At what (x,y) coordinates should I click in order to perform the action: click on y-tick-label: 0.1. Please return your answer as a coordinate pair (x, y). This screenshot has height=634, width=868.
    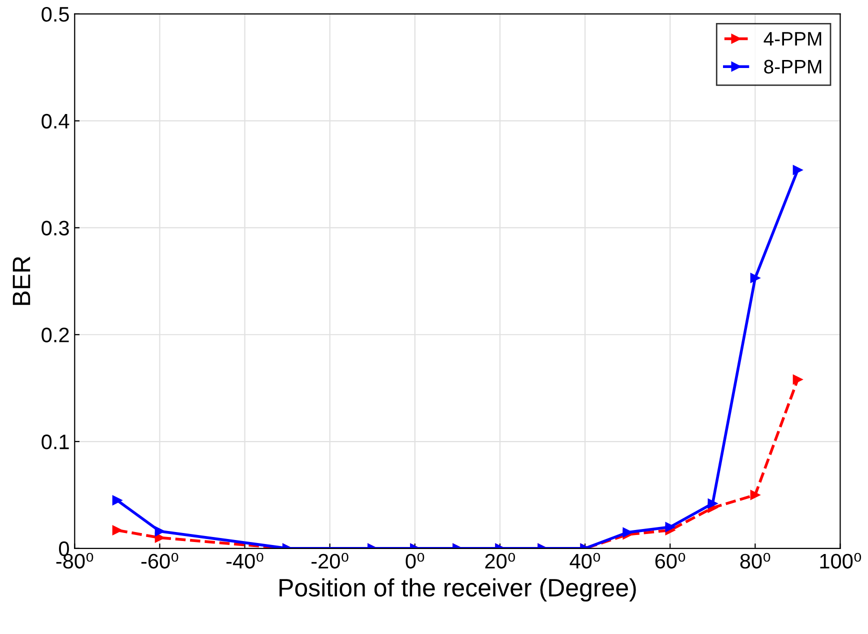
    Looking at the image, I should click on (55, 442).